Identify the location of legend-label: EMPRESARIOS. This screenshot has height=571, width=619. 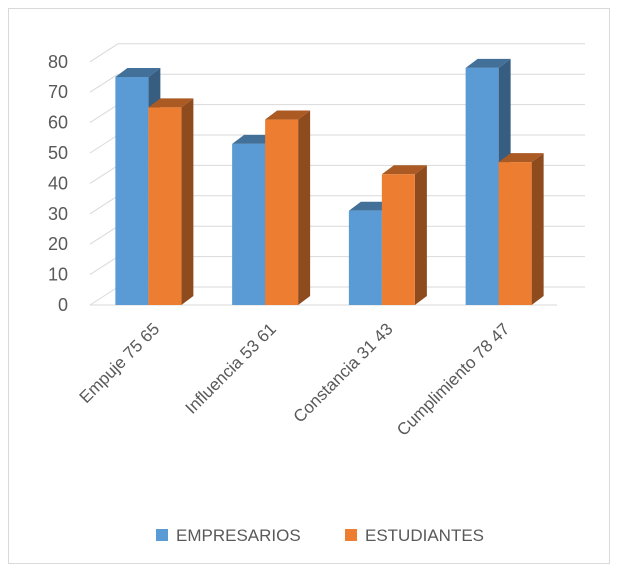
(238, 535).